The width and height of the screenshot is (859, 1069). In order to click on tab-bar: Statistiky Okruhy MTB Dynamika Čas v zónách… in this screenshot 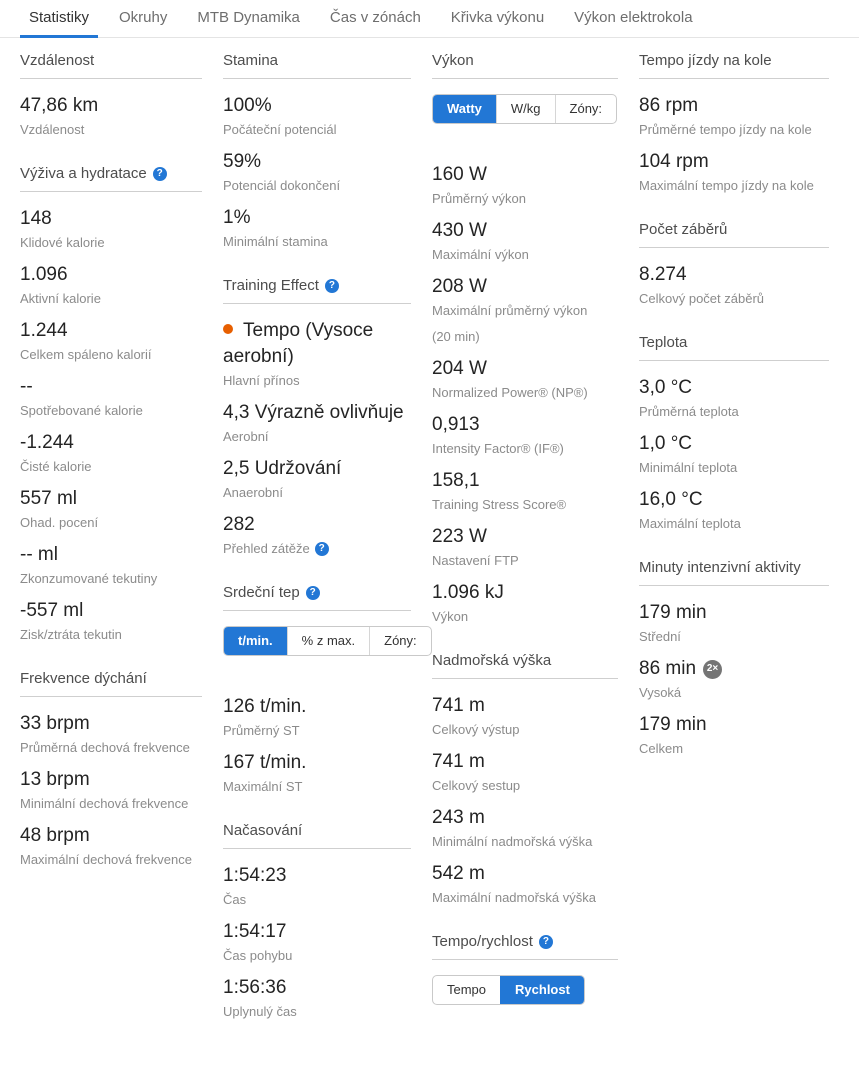, I will do `click(429, 19)`.